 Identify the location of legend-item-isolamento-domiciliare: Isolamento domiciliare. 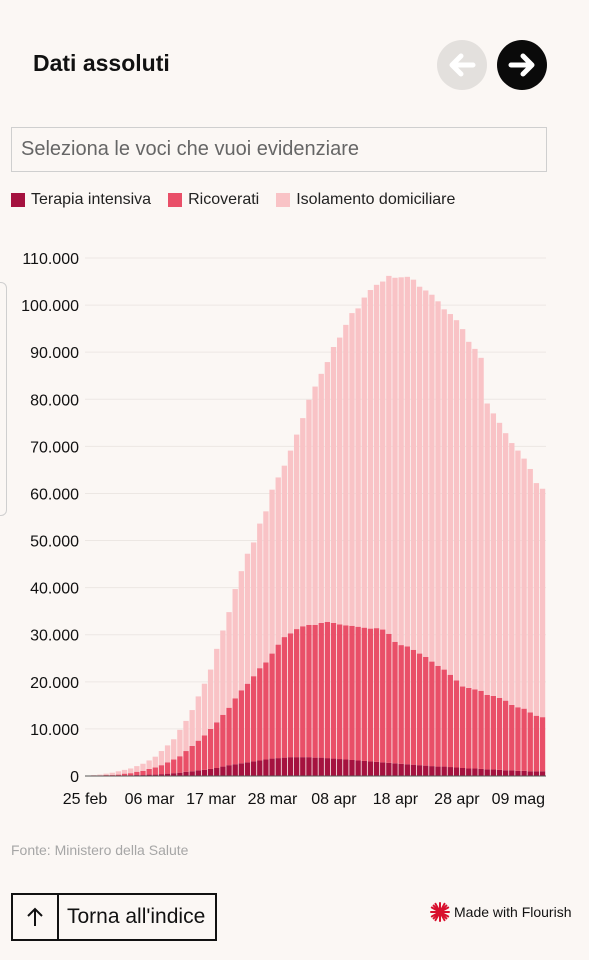
(365, 200).